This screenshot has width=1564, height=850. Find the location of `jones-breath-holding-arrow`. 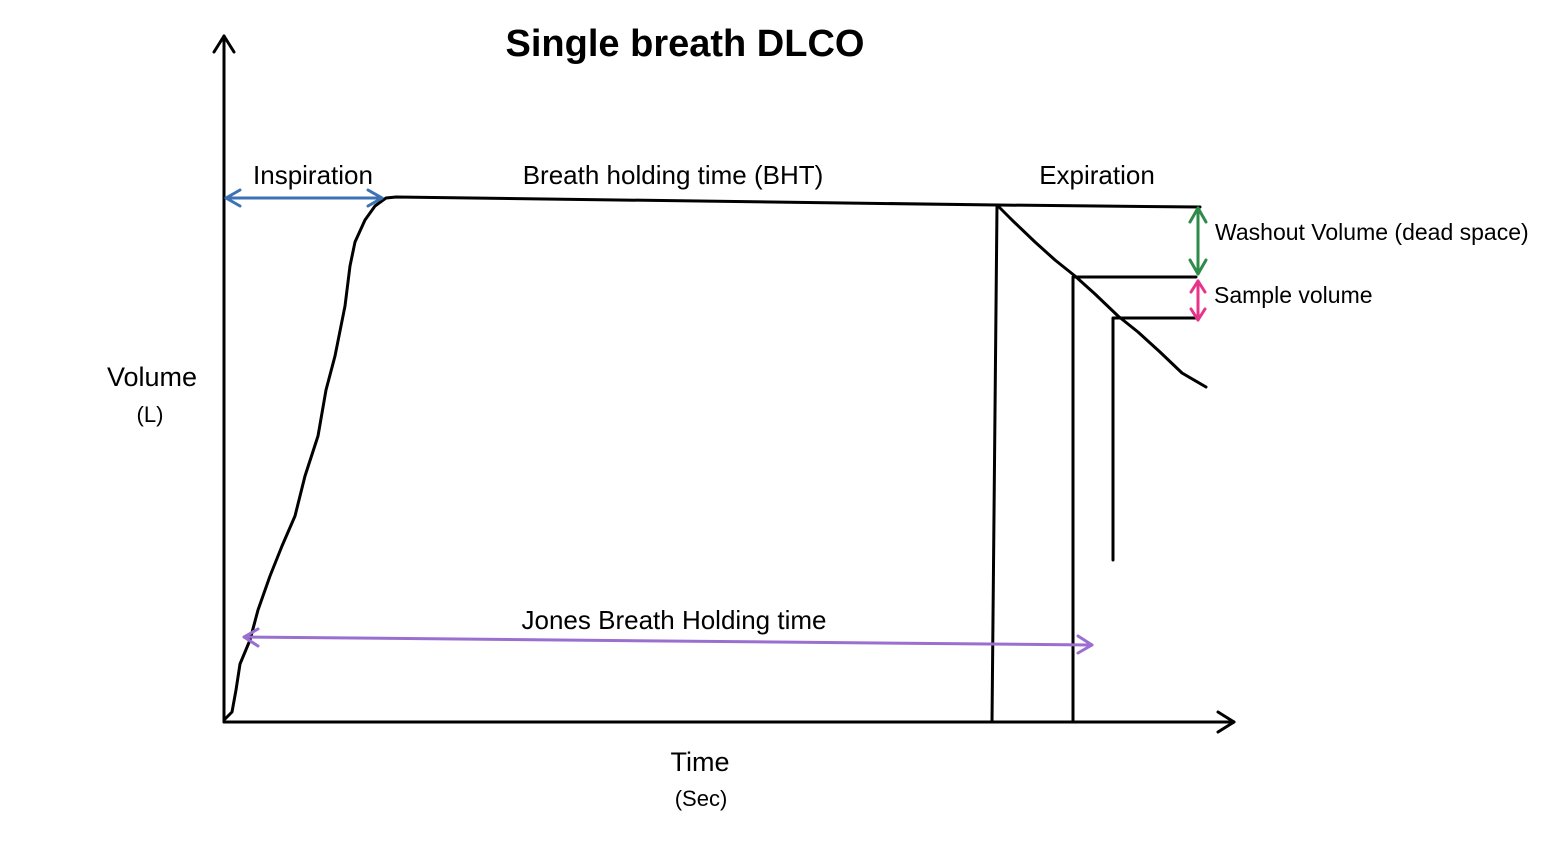

jones-breath-holding-arrow is located at coordinates (668, 641).